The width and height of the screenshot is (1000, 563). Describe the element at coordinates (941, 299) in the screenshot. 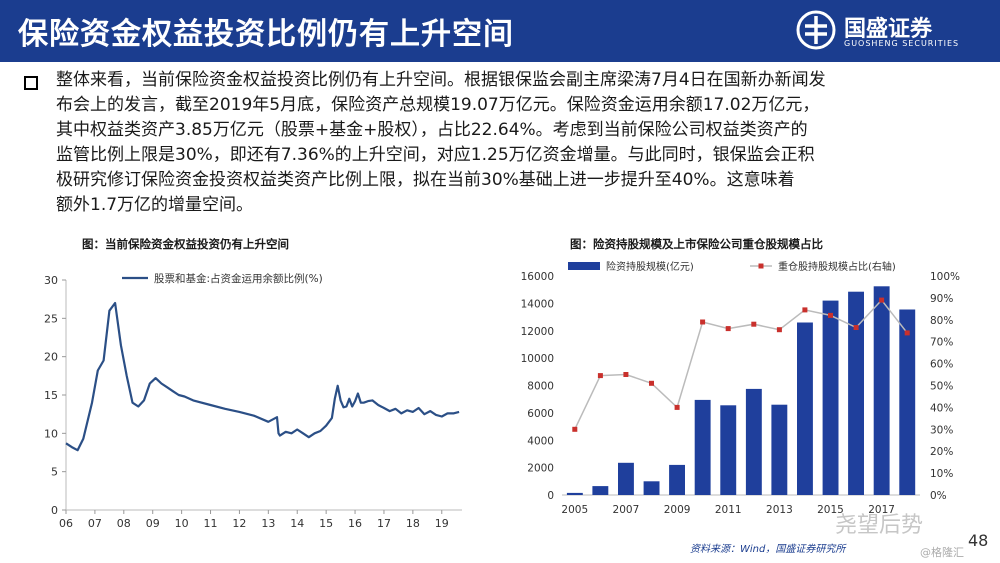

I see `y-right-tick-label: 90%` at that location.